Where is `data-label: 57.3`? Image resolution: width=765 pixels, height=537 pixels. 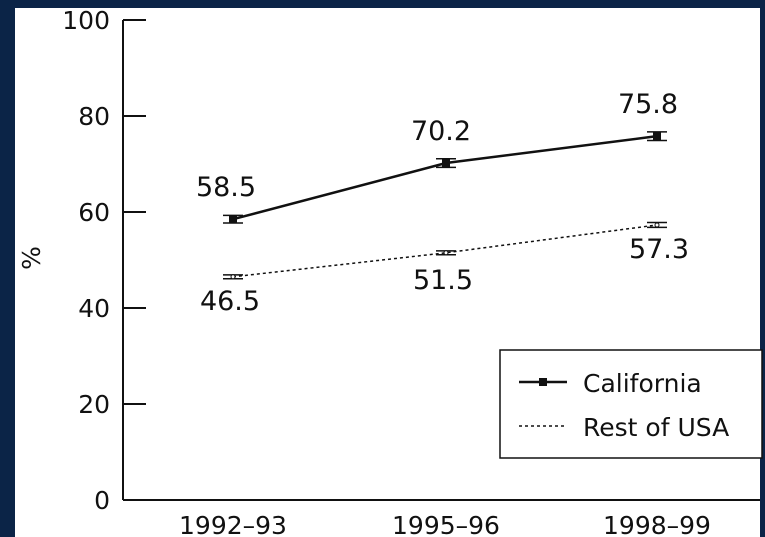 data-label: 57.3 is located at coordinates (659, 249).